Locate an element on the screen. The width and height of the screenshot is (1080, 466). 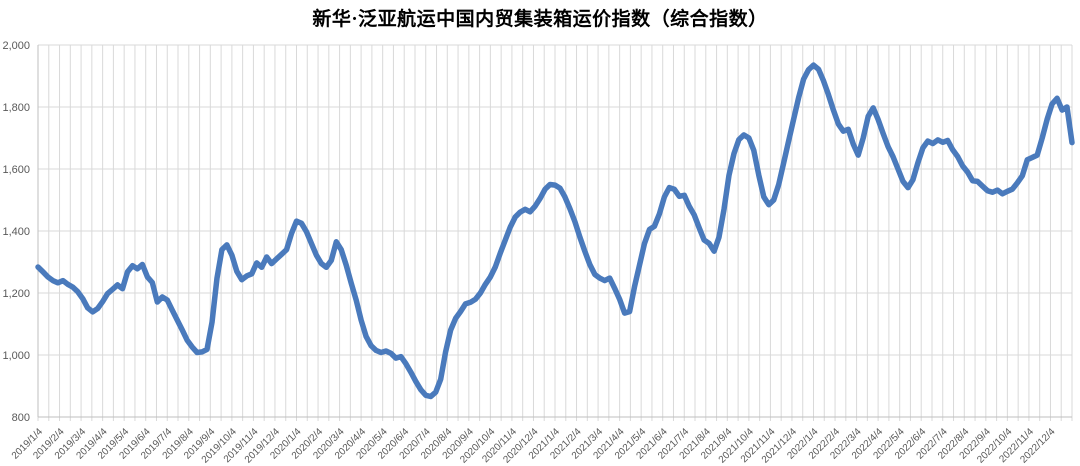
svg-text: 2,000 is located at coordinates (16, 46).